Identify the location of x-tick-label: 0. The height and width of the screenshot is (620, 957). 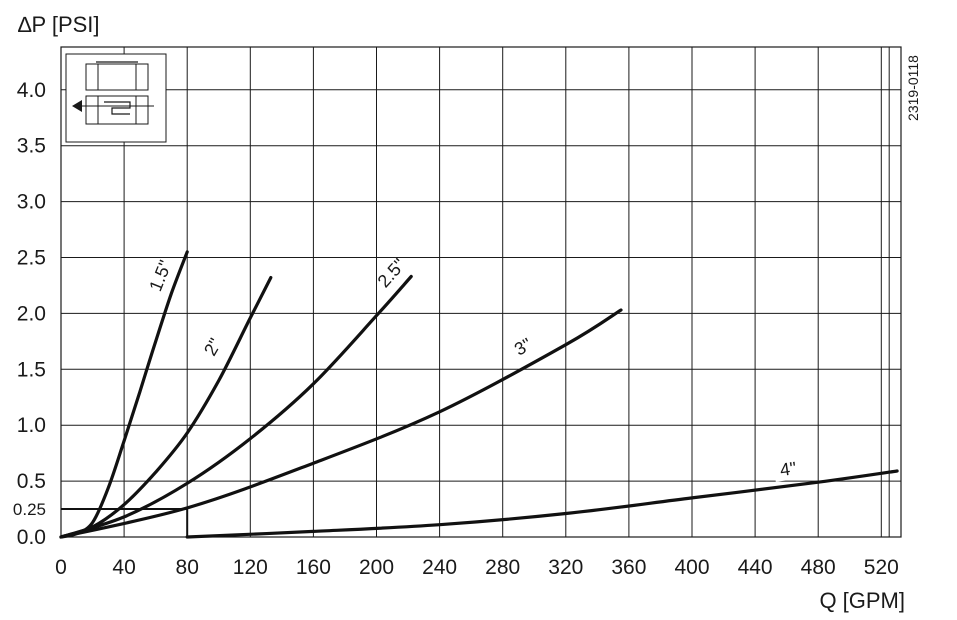
(61, 567).